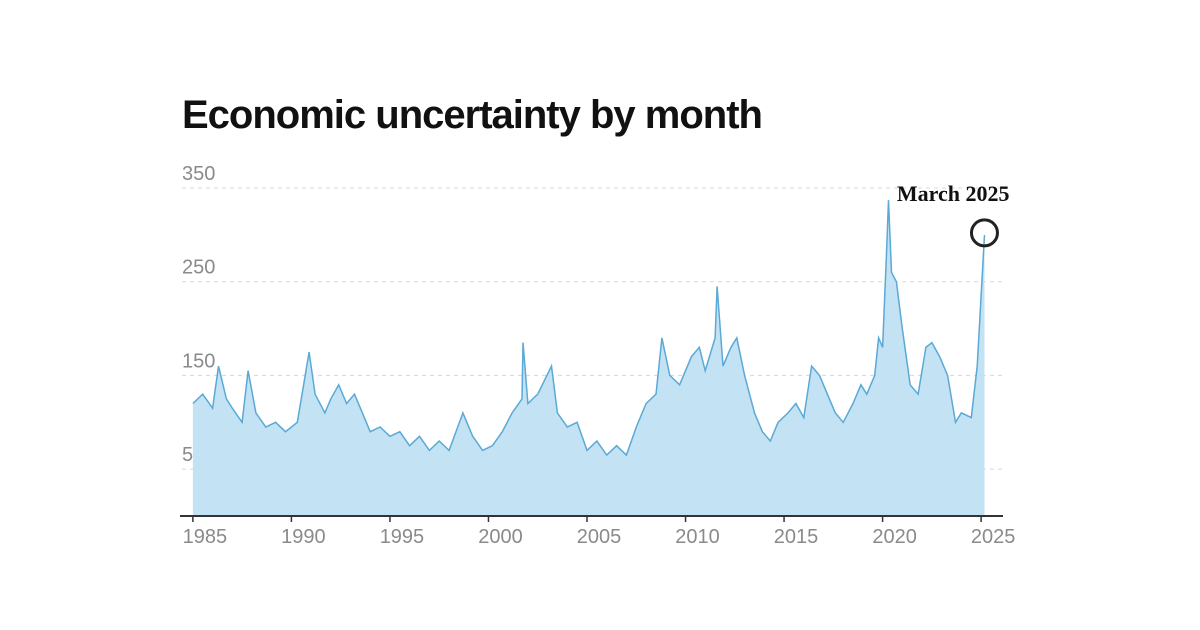 This screenshot has height=630, width=1200. I want to click on y-tick-label: 150, so click(198, 361).